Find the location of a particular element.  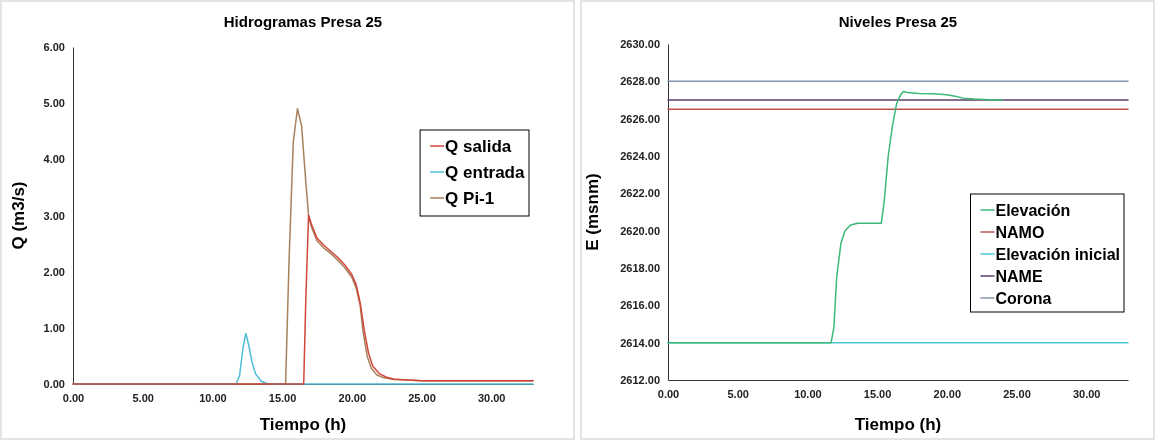

y-tick-label: 2624.00 is located at coordinates (640, 156).